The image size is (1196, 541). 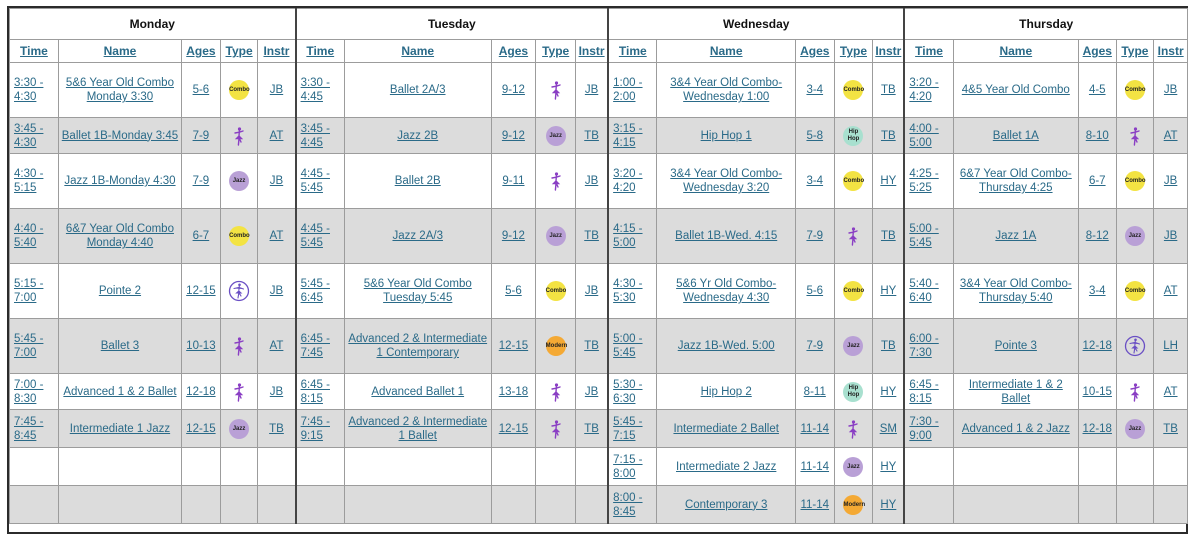 I want to click on column-header-ages-wednesday: Ages, so click(x=814, y=51).